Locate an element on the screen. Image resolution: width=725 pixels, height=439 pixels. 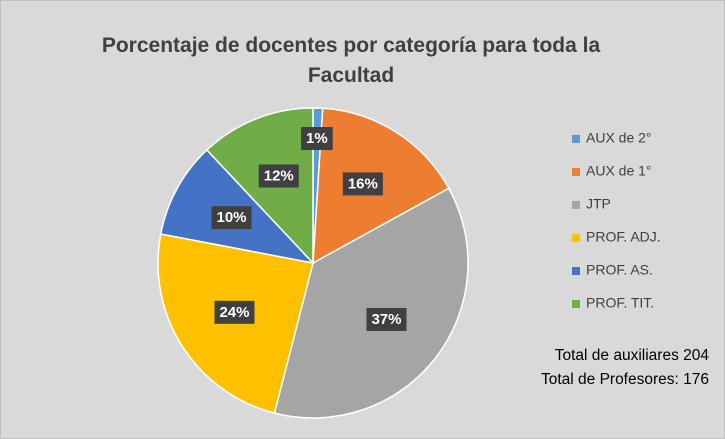
pie-slice is located at coordinates (371, 303).